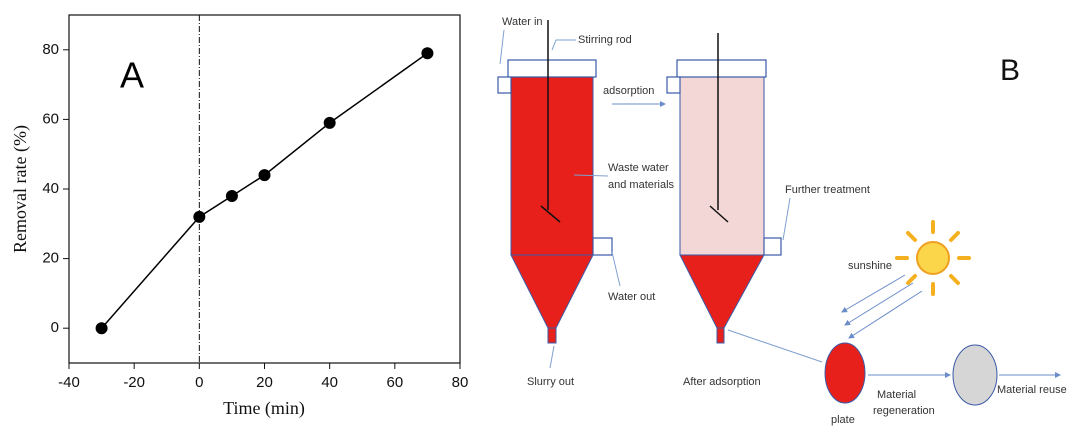  I want to click on y-tick-label: 80, so click(50, 49).